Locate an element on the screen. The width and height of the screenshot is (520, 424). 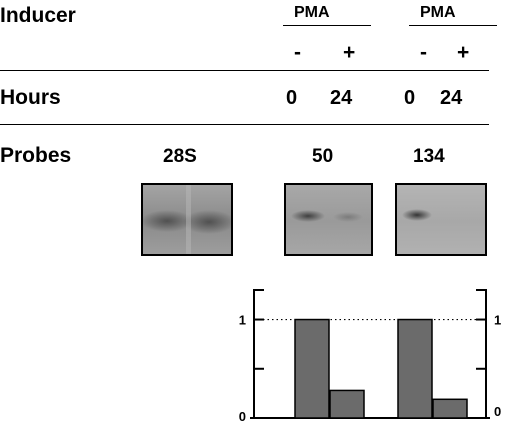
group-2-hours-24: 24 is located at coordinates (451, 98).